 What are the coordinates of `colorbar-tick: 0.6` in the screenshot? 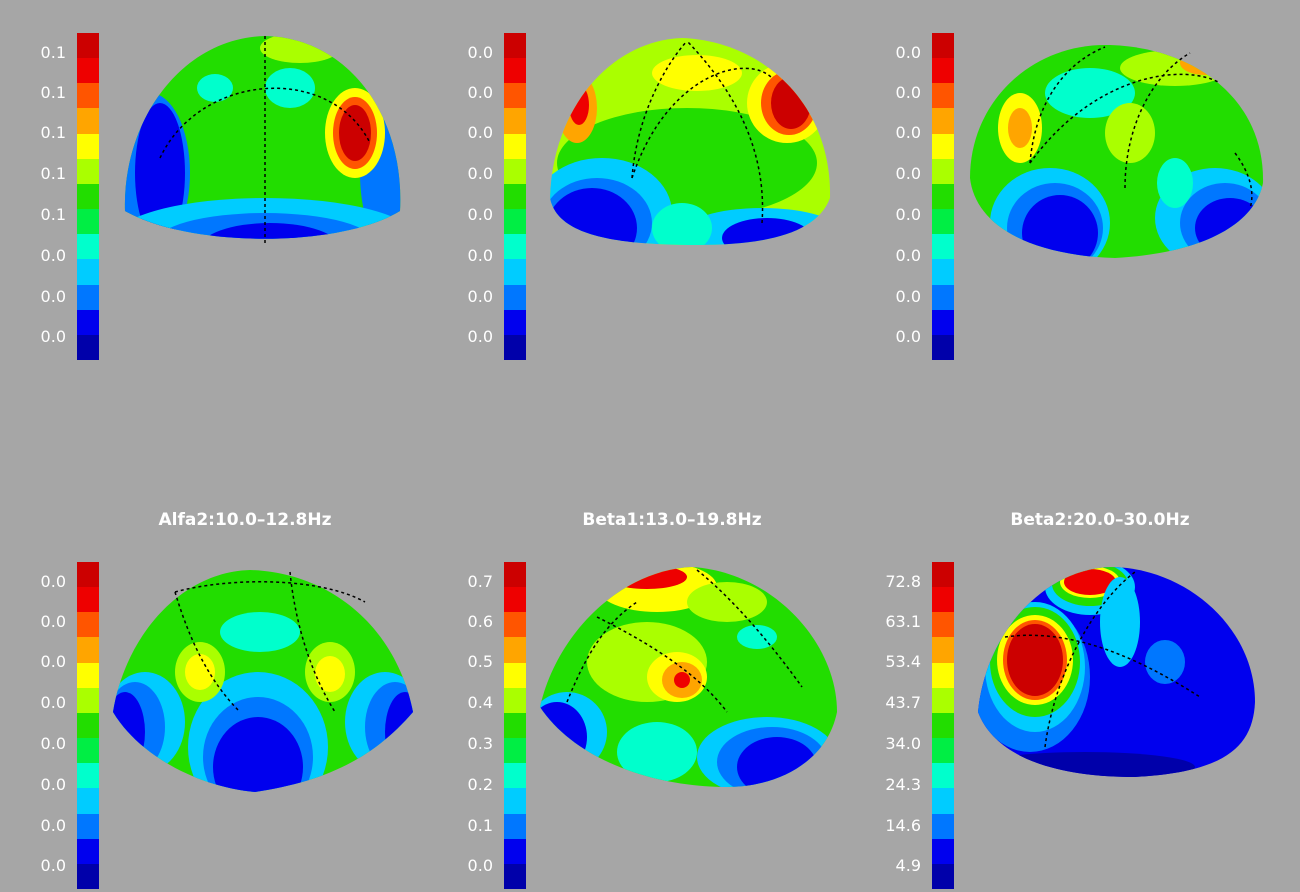 It's located at (480, 621).